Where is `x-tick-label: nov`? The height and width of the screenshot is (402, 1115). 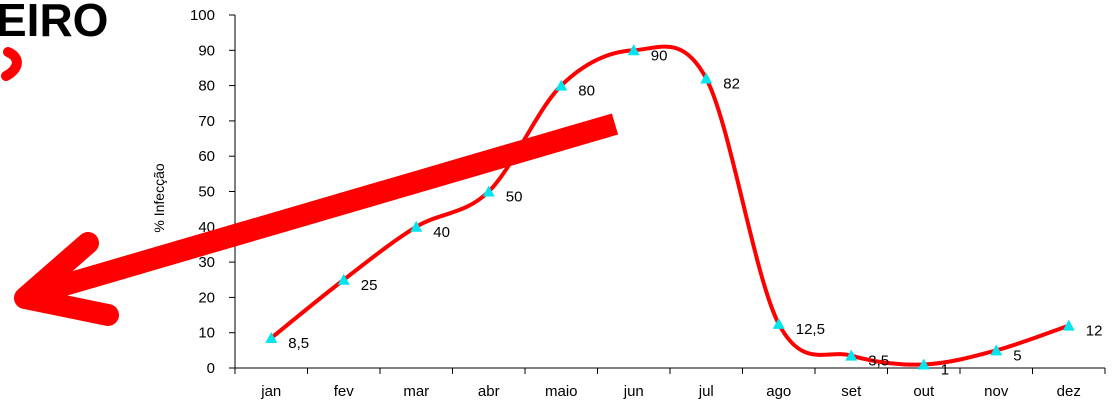 x-tick-label: nov is located at coordinates (996, 391).